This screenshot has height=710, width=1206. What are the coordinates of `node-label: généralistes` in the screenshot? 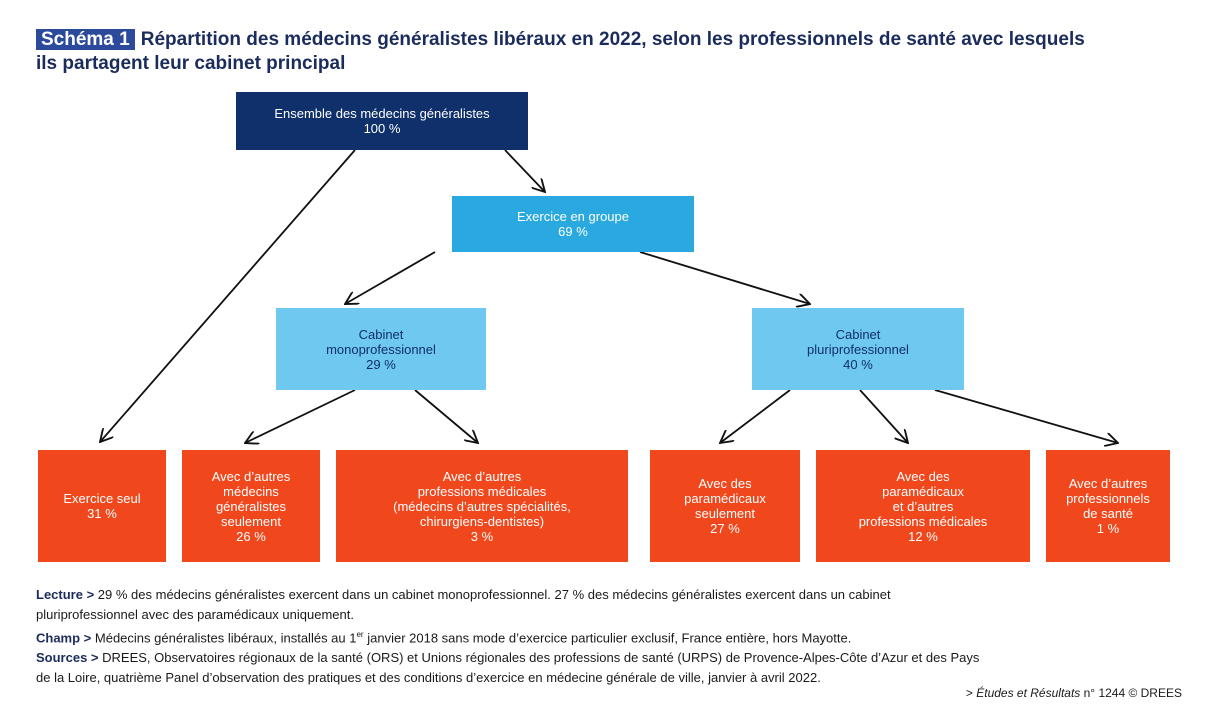 It's located at (251, 506).